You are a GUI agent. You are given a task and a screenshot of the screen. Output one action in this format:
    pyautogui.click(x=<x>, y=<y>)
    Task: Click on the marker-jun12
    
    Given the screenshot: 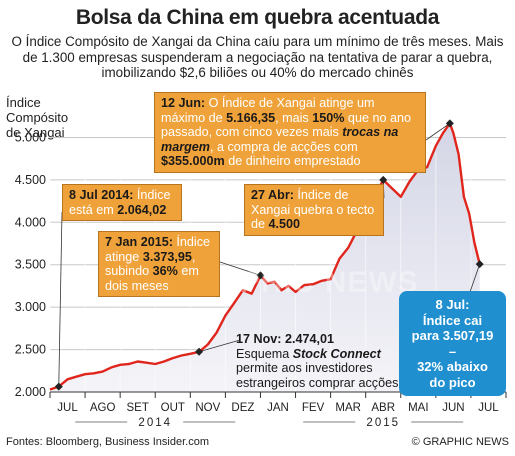 What is the action you would take?
    pyautogui.click(x=449, y=123)
    